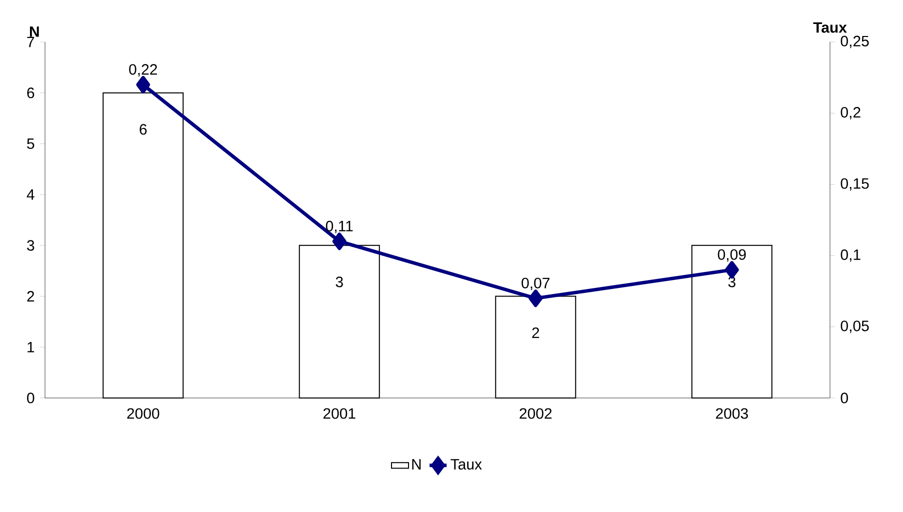 The image size is (903, 512). Describe the element at coordinates (536, 332) in the screenshot. I see `data-label: 2` at that location.